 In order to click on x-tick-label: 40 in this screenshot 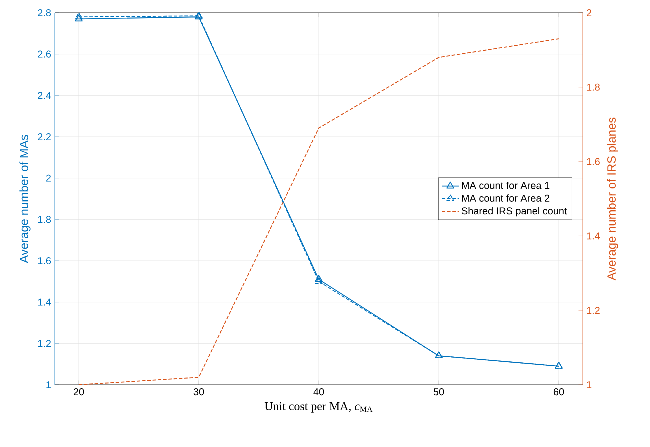, I will do `click(319, 392)`.